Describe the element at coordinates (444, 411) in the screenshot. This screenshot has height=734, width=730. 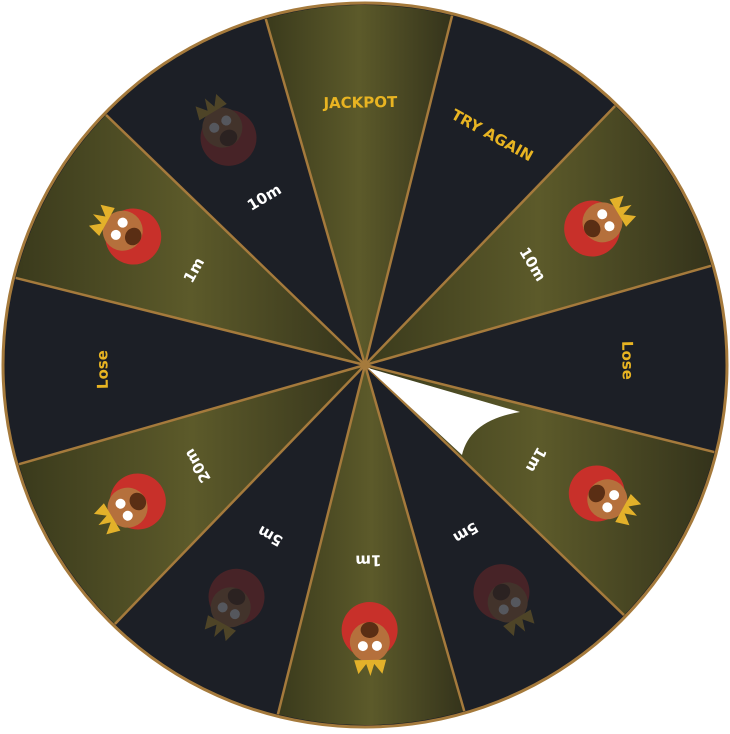
I see `wheel-gap` at that location.